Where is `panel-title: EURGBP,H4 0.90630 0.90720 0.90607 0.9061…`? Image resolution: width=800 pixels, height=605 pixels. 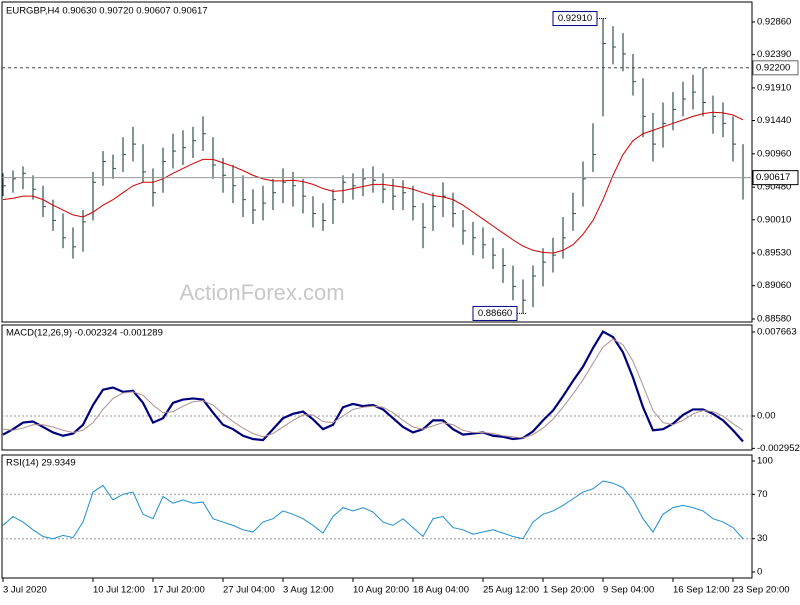 panel-title: EURGBP,H4 0.90630 0.90720 0.90607 0.9061… is located at coordinates (107, 11).